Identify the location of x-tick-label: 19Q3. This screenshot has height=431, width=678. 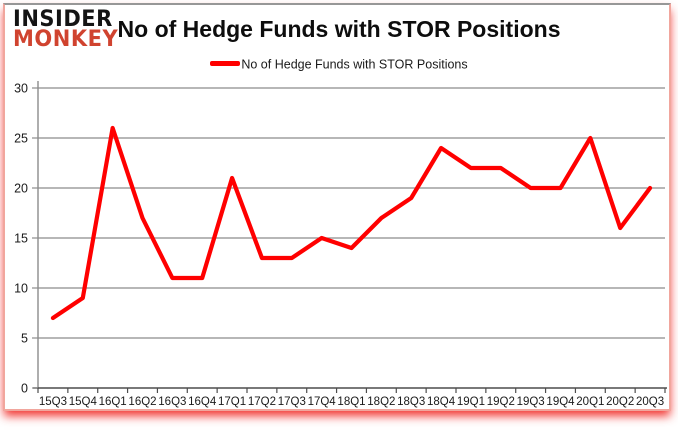
(531, 402).